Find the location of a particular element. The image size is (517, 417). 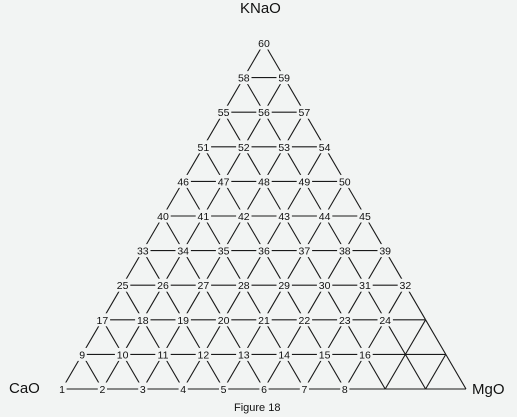

node-label: 43 is located at coordinates (284, 217).